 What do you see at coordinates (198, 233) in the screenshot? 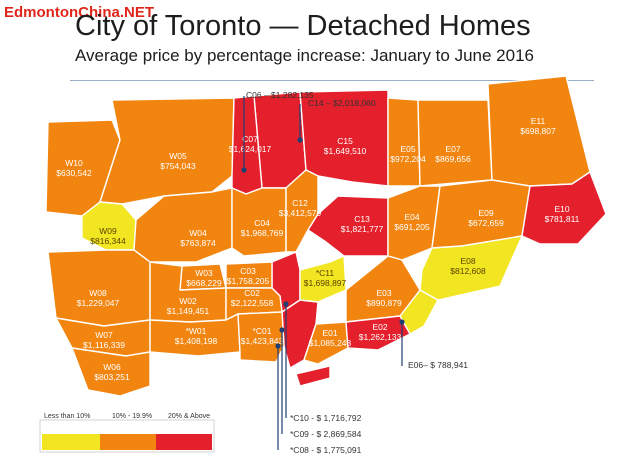
I see `district-code-label: W04` at bounding box center [198, 233].